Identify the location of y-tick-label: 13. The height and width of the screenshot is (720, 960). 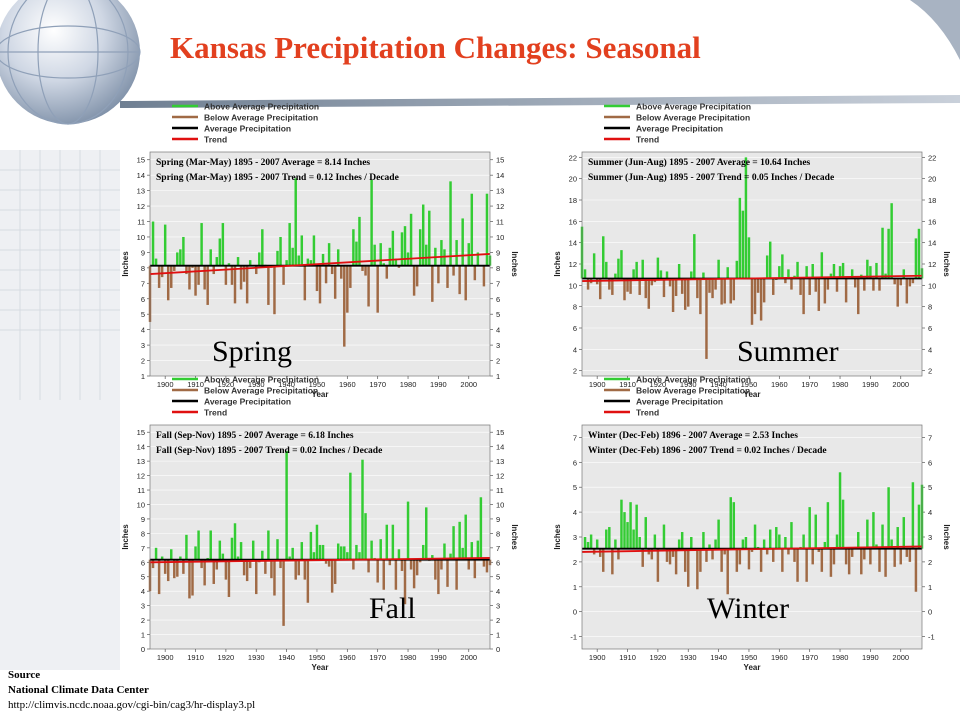
(141, 461).